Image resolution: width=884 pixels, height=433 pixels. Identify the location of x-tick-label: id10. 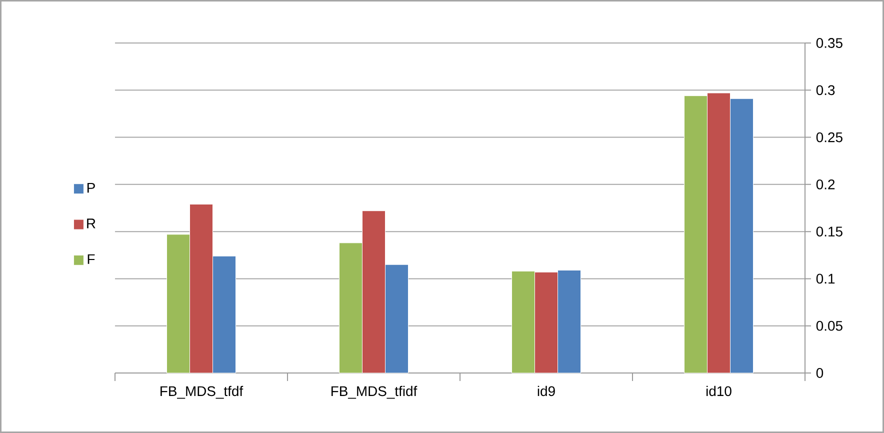
(719, 391).